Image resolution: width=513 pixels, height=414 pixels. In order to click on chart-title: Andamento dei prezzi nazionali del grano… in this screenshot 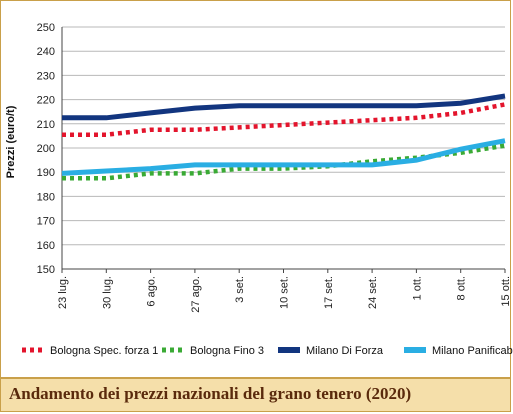, I will do `click(210, 393)`.